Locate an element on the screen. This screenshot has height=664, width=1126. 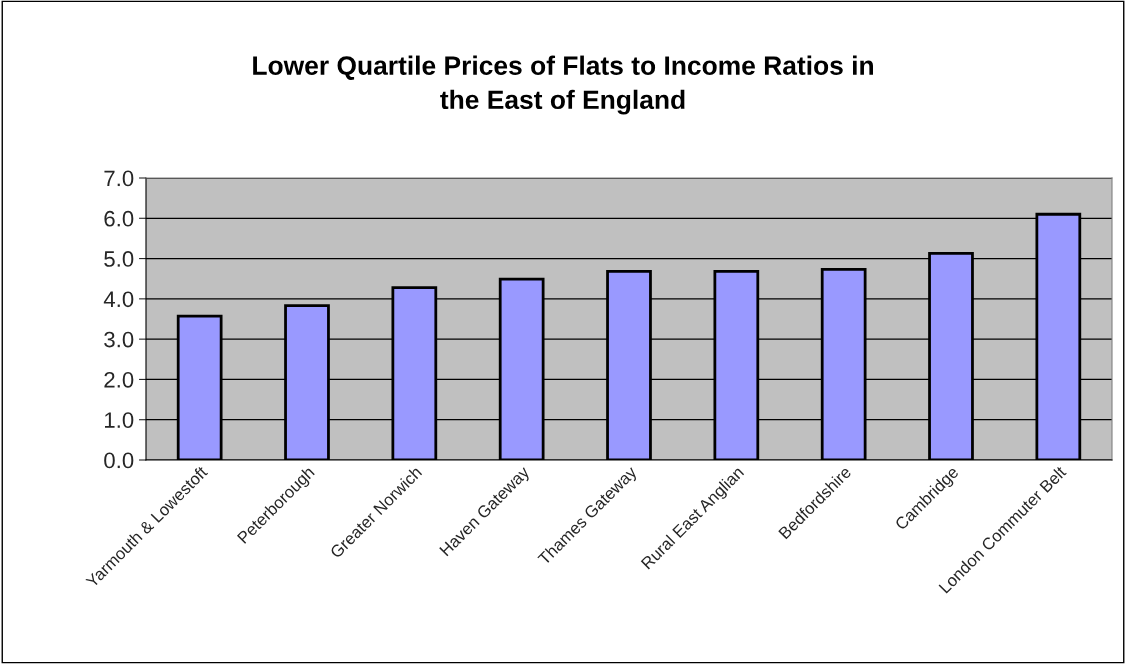
y-tick-label: 3.0 is located at coordinates (119, 339).